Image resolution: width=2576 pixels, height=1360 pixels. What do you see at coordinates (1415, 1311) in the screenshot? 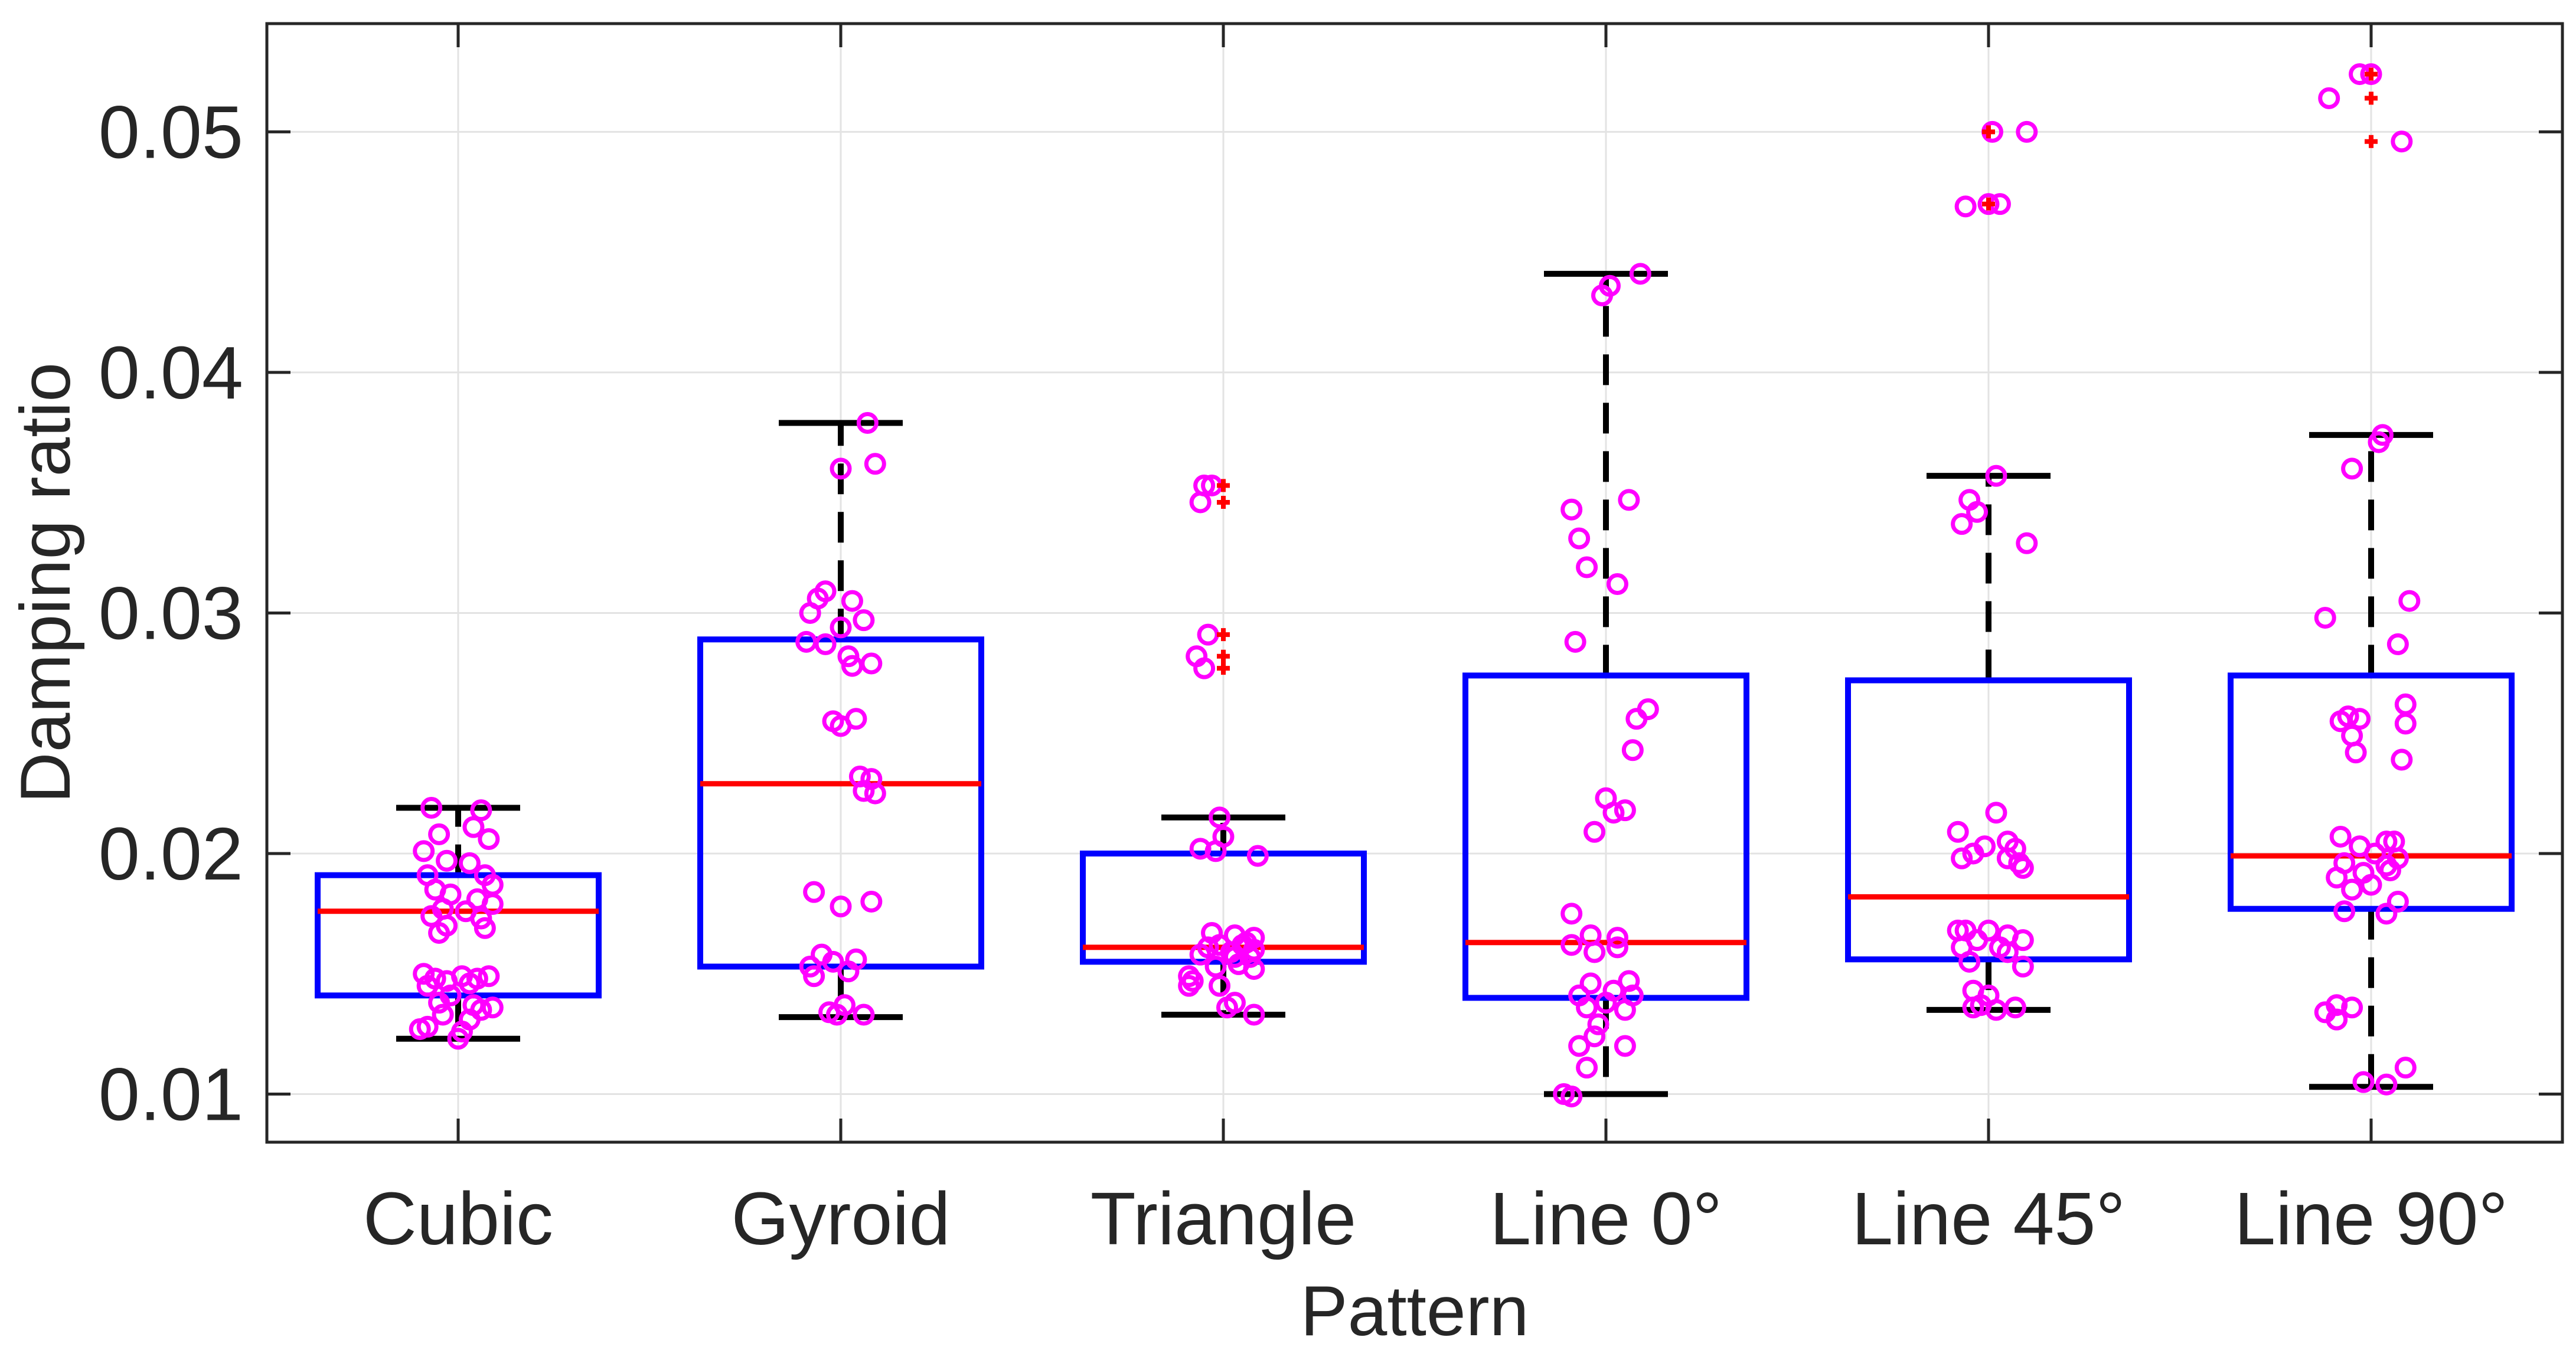
I see `x-axis-label: Pattern` at bounding box center [1415, 1311].